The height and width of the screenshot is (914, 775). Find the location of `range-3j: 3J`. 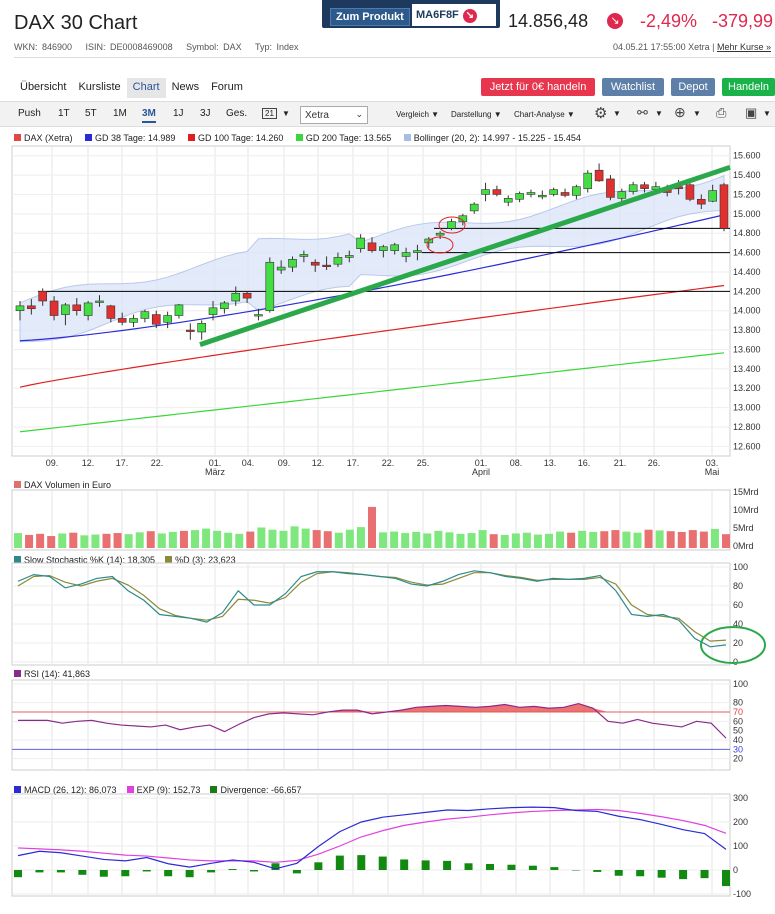

range-3j: 3J is located at coordinates (205, 113).